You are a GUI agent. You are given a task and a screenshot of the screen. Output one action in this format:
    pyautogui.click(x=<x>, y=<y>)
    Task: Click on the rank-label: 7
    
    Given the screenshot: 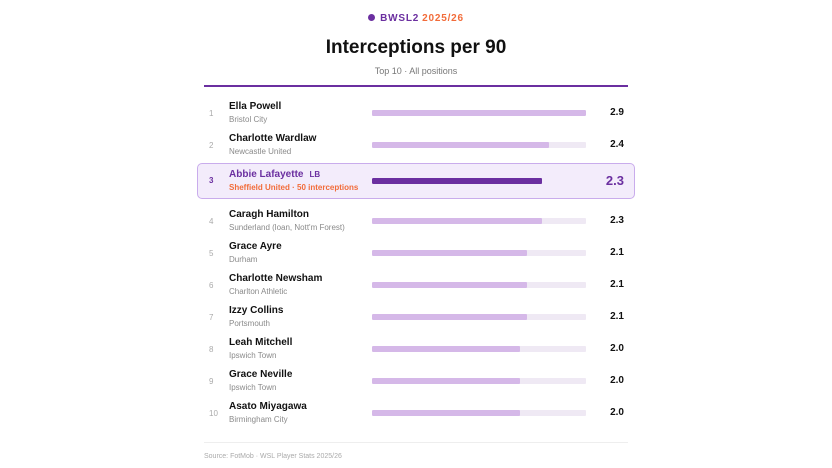 What is the action you would take?
    pyautogui.click(x=211, y=317)
    